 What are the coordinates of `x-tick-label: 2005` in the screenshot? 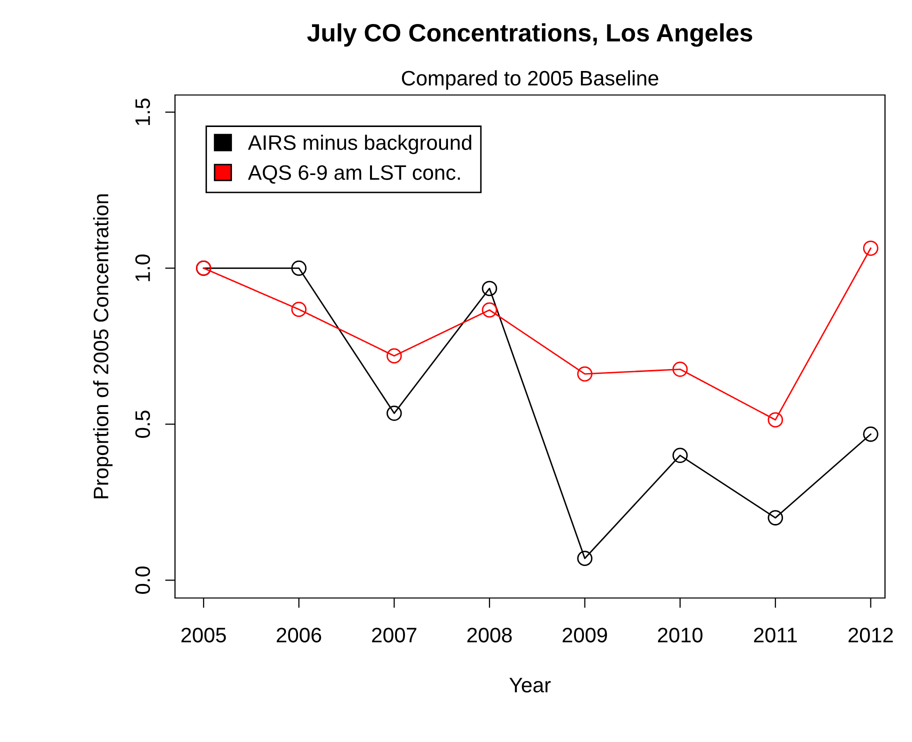 It's located at (203, 635).